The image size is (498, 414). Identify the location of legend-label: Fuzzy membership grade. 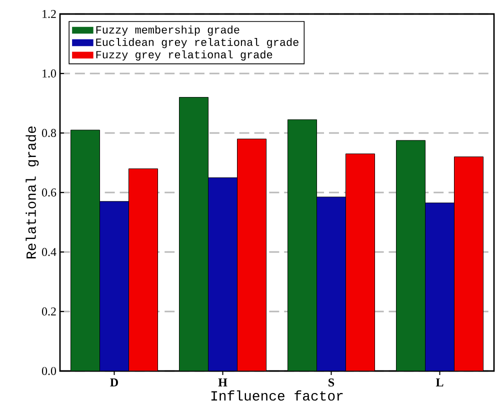
(168, 31).